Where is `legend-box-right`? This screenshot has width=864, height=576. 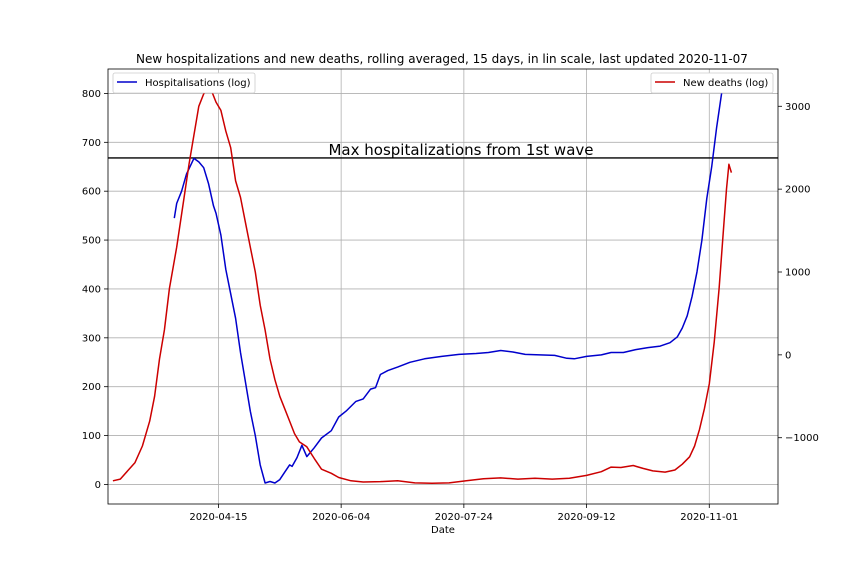 legend-box-right is located at coordinates (712, 83).